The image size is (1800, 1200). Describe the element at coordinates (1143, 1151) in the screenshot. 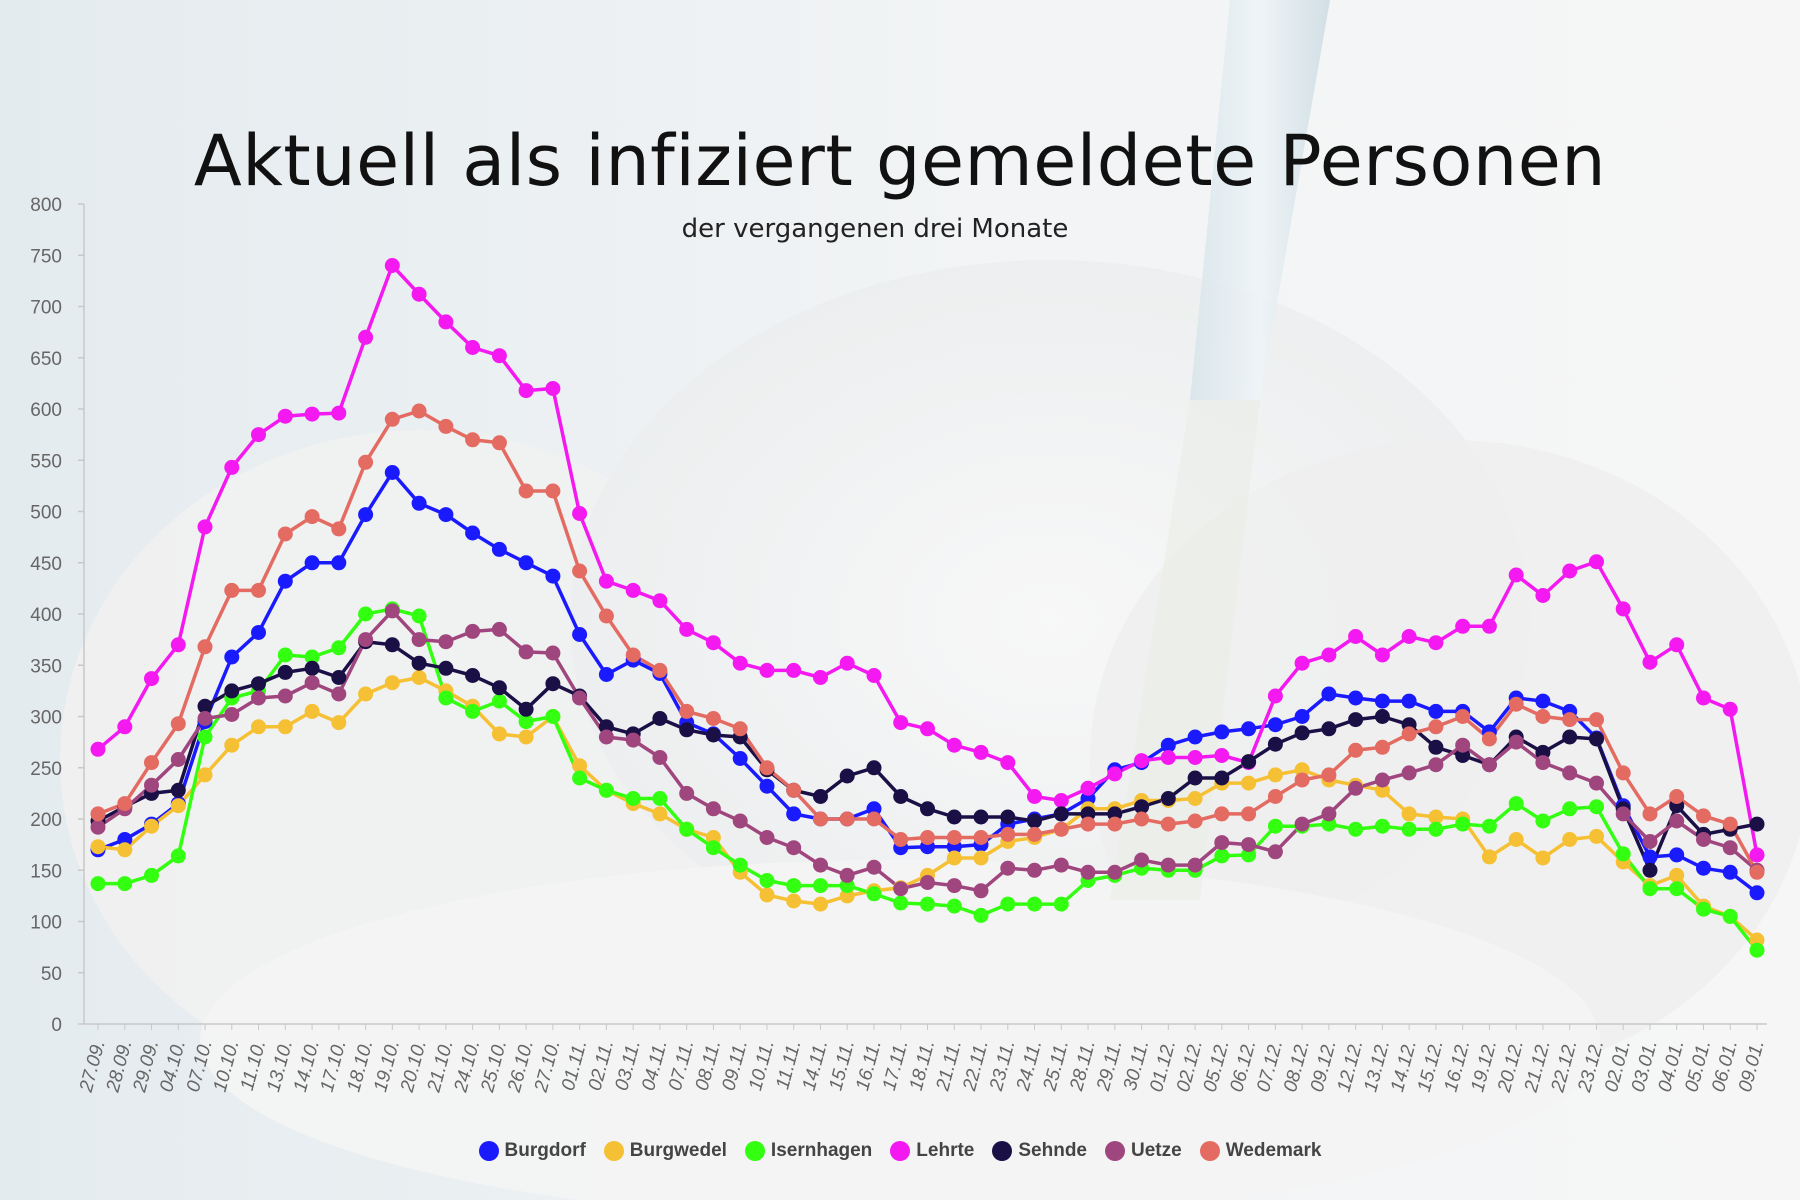

I see `legend-item-uetze: Uetze` at that location.